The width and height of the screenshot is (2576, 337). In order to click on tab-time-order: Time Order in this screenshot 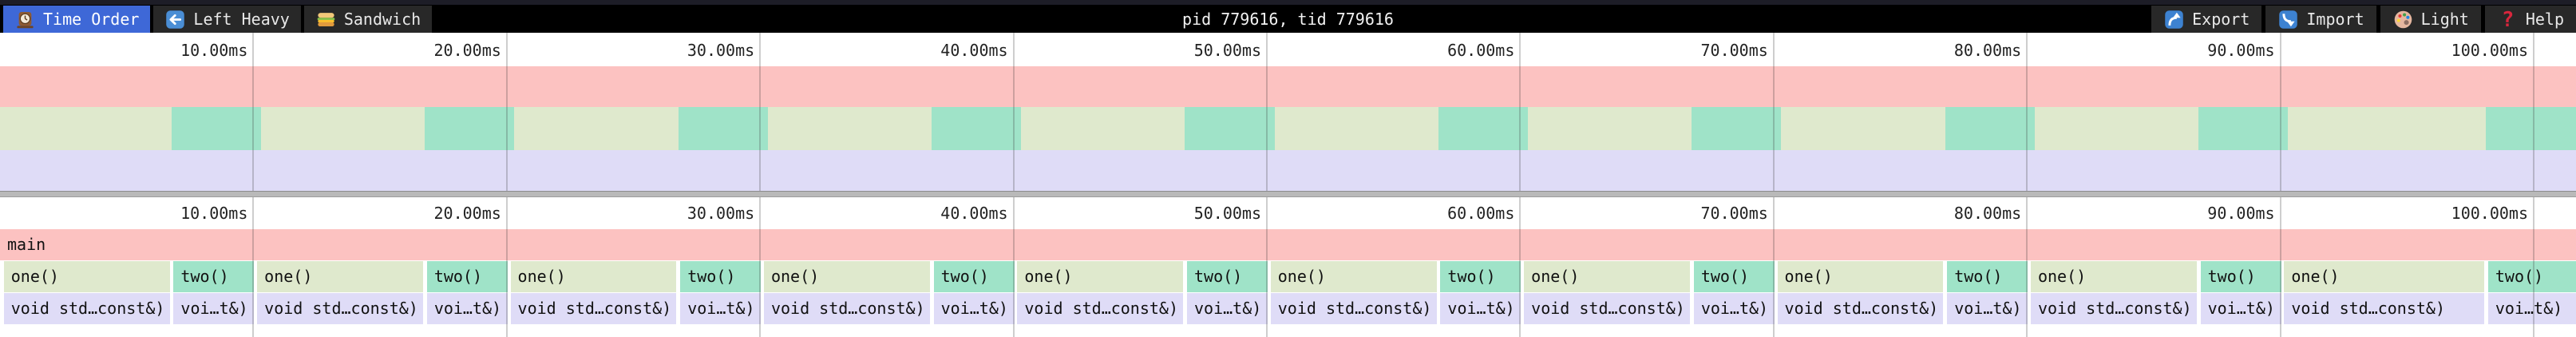, I will do `click(77, 19)`.